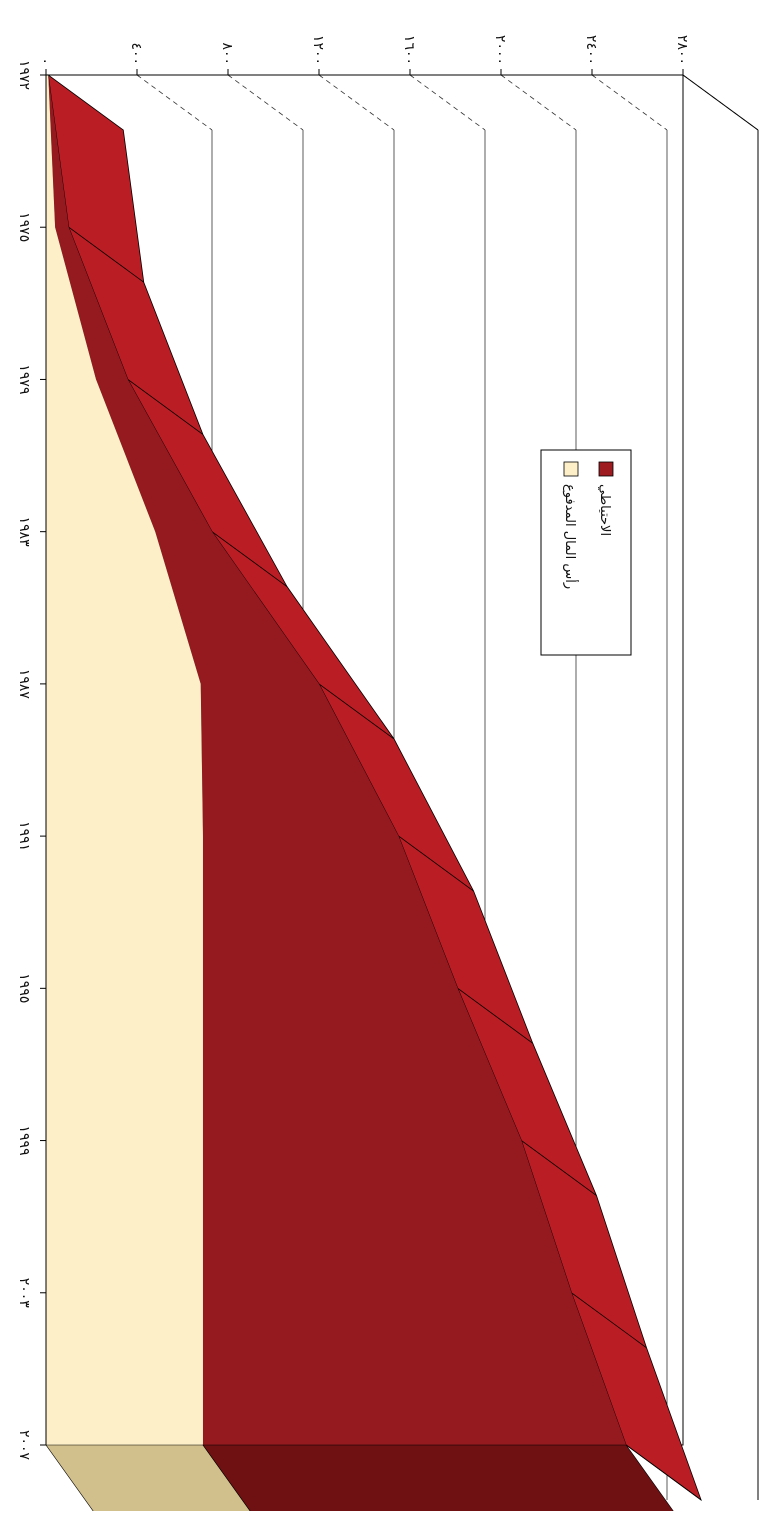  Describe the element at coordinates (24, 1445) in the screenshot. I see `x-tick-label: ٢٠٠٧` at that location.